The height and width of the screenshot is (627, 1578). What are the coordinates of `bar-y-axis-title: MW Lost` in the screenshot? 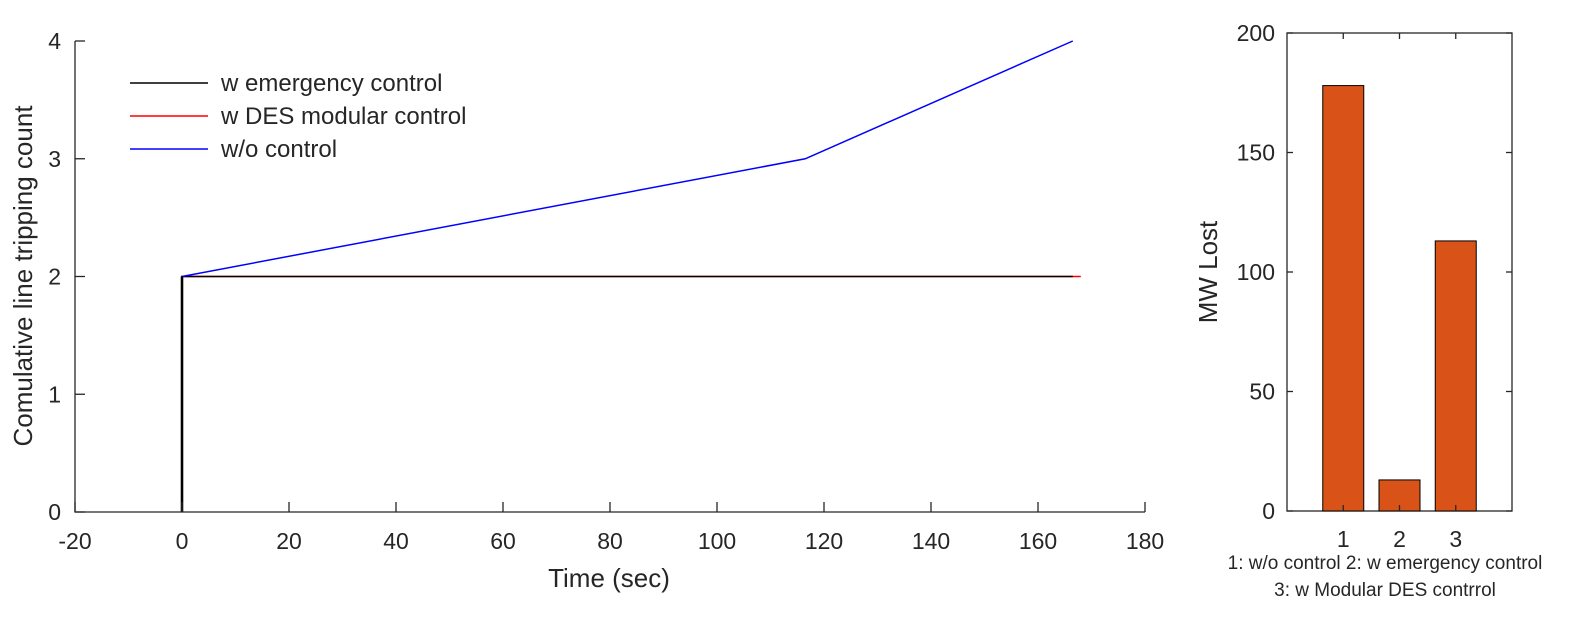 It's located at (1208, 271).